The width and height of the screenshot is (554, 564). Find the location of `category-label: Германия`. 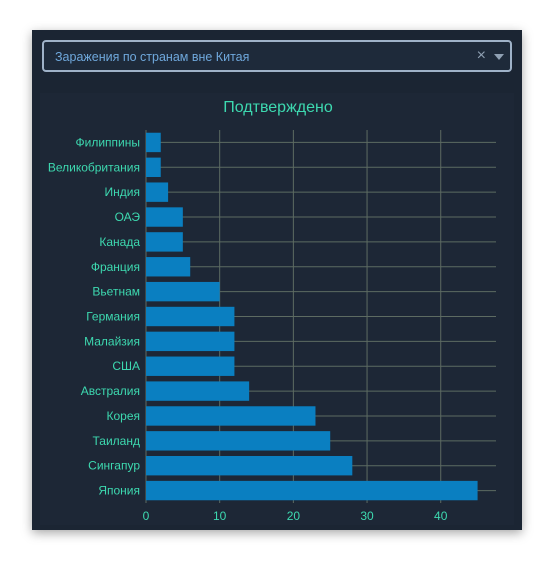

category-label: Германия is located at coordinates (113, 317).